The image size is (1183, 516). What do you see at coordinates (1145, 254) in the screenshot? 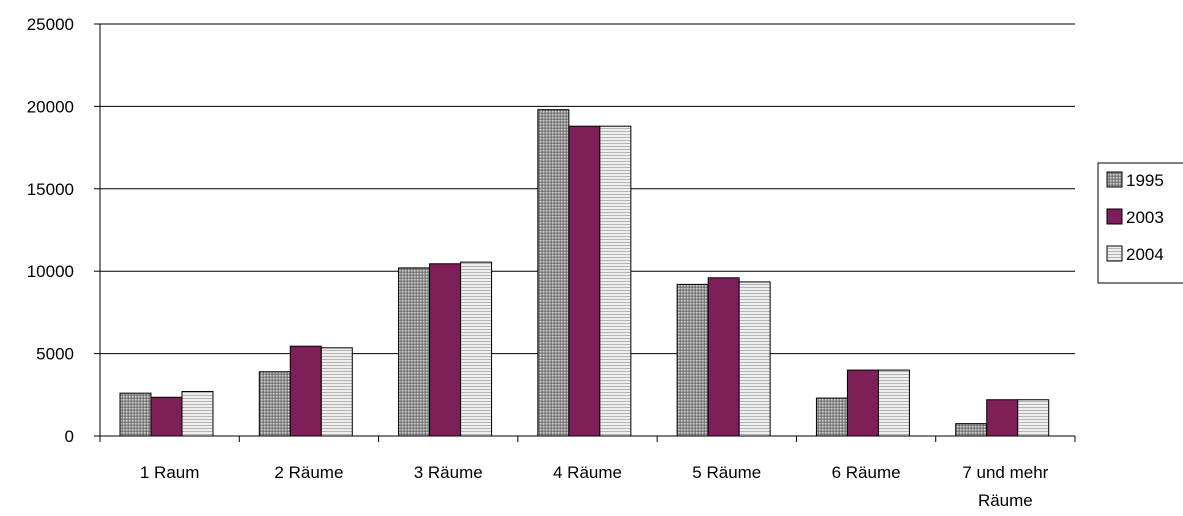
I see `legend-label-2004: 2004` at bounding box center [1145, 254].